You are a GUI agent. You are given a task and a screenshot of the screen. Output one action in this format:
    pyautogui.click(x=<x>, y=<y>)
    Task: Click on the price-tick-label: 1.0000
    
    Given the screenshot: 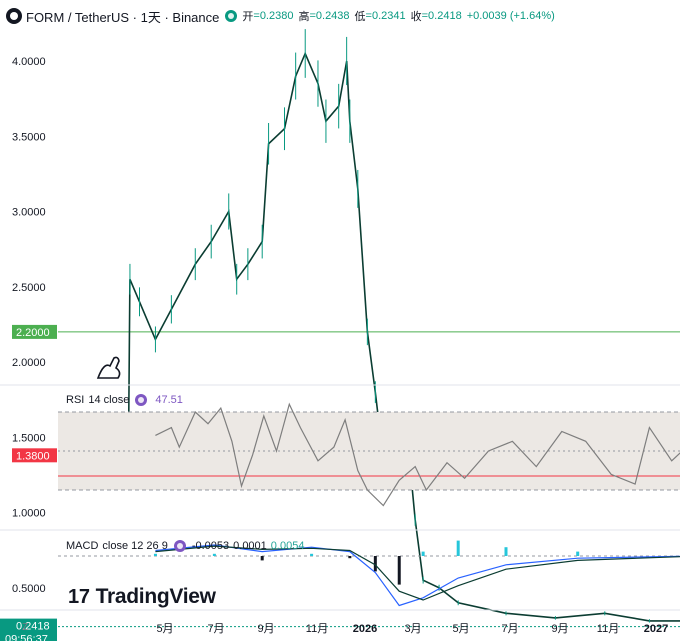 What is the action you would take?
    pyautogui.click(x=29, y=514)
    